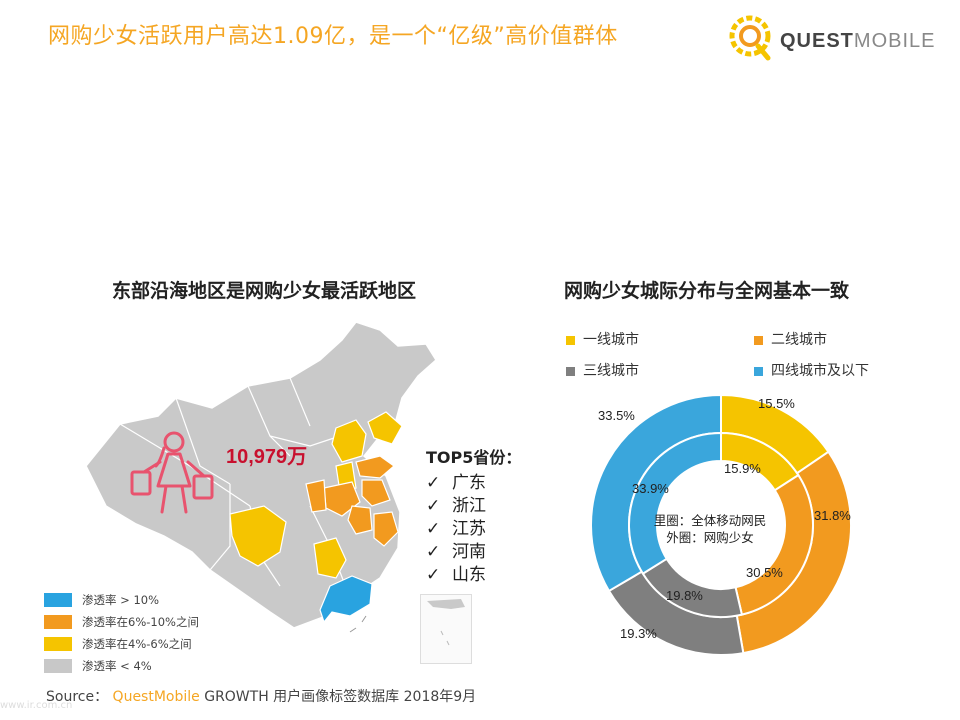  I want to click on outer-label-tier2: 31.8%, so click(832, 515).